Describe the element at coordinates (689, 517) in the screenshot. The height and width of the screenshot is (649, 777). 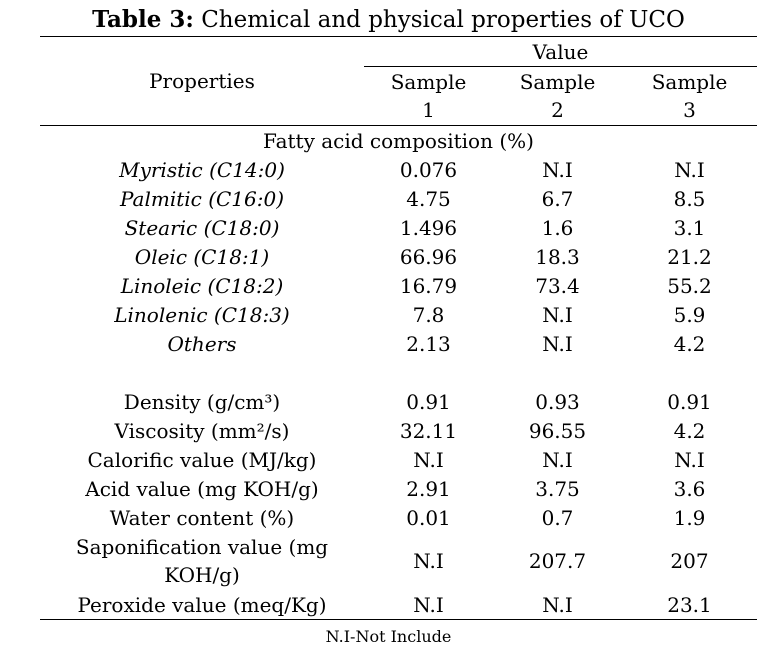
I see `cell-sample-3: 1.9` at that location.